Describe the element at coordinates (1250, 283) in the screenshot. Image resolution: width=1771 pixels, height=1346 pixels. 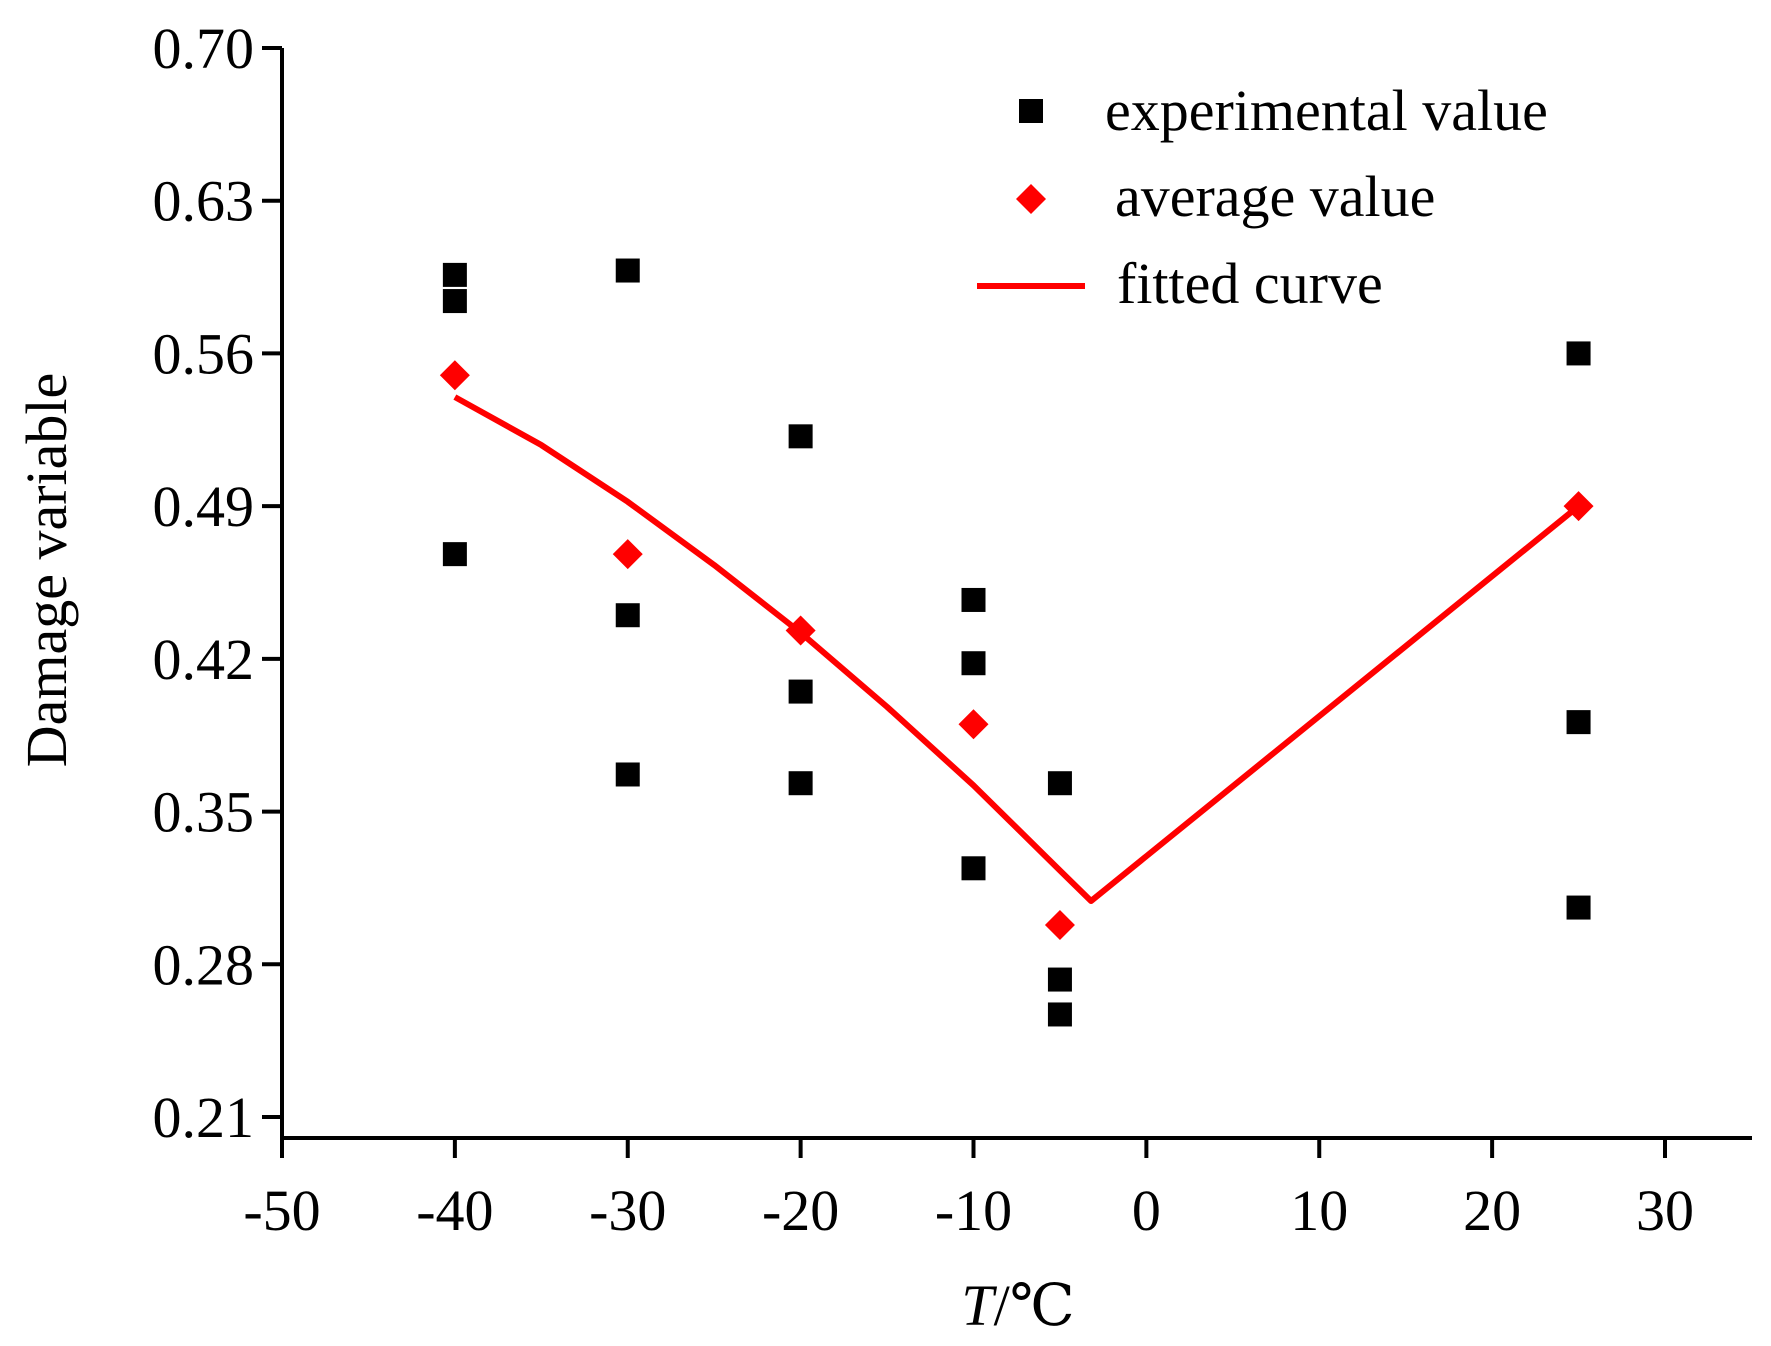
I see `legend-label-fitted: fitted curve` at that location.